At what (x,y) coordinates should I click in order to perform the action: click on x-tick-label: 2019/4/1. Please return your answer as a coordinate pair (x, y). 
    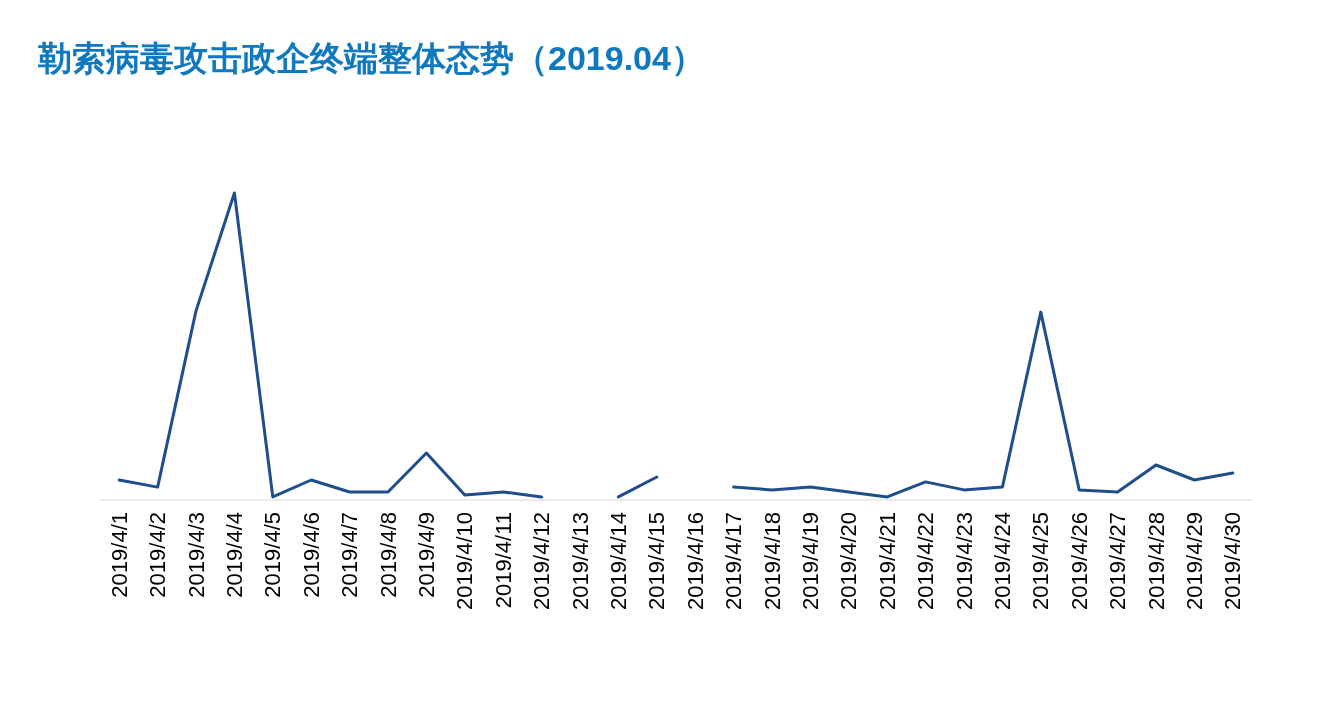
    Looking at the image, I should click on (119, 555).